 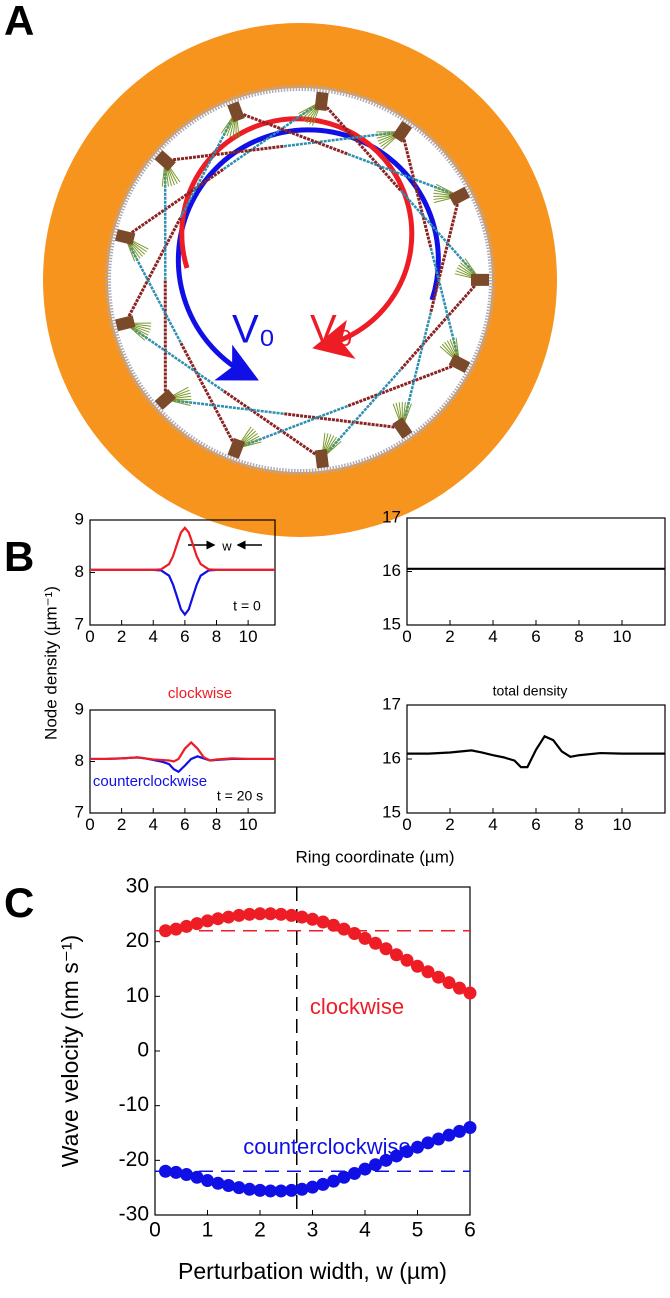 What do you see at coordinates (137, 940) in the screenshot?
I see `y-tick-label: 20` at bounding box center [137, 940].